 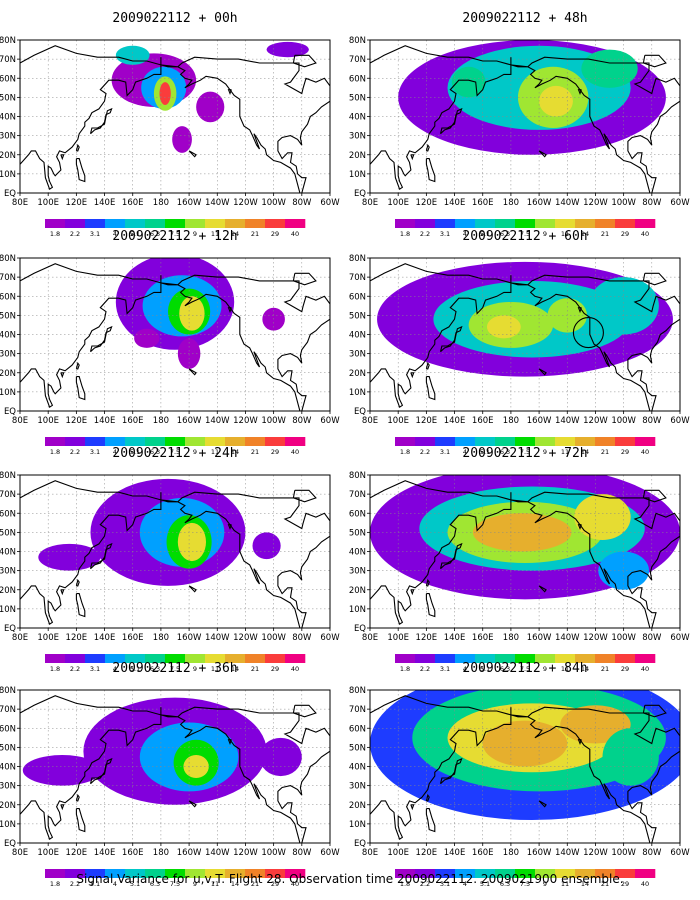 What do you see at coordinates (245, 421) in the screenshot?
I see `x-tick-label: 120W` at bounding box center [245, 421].